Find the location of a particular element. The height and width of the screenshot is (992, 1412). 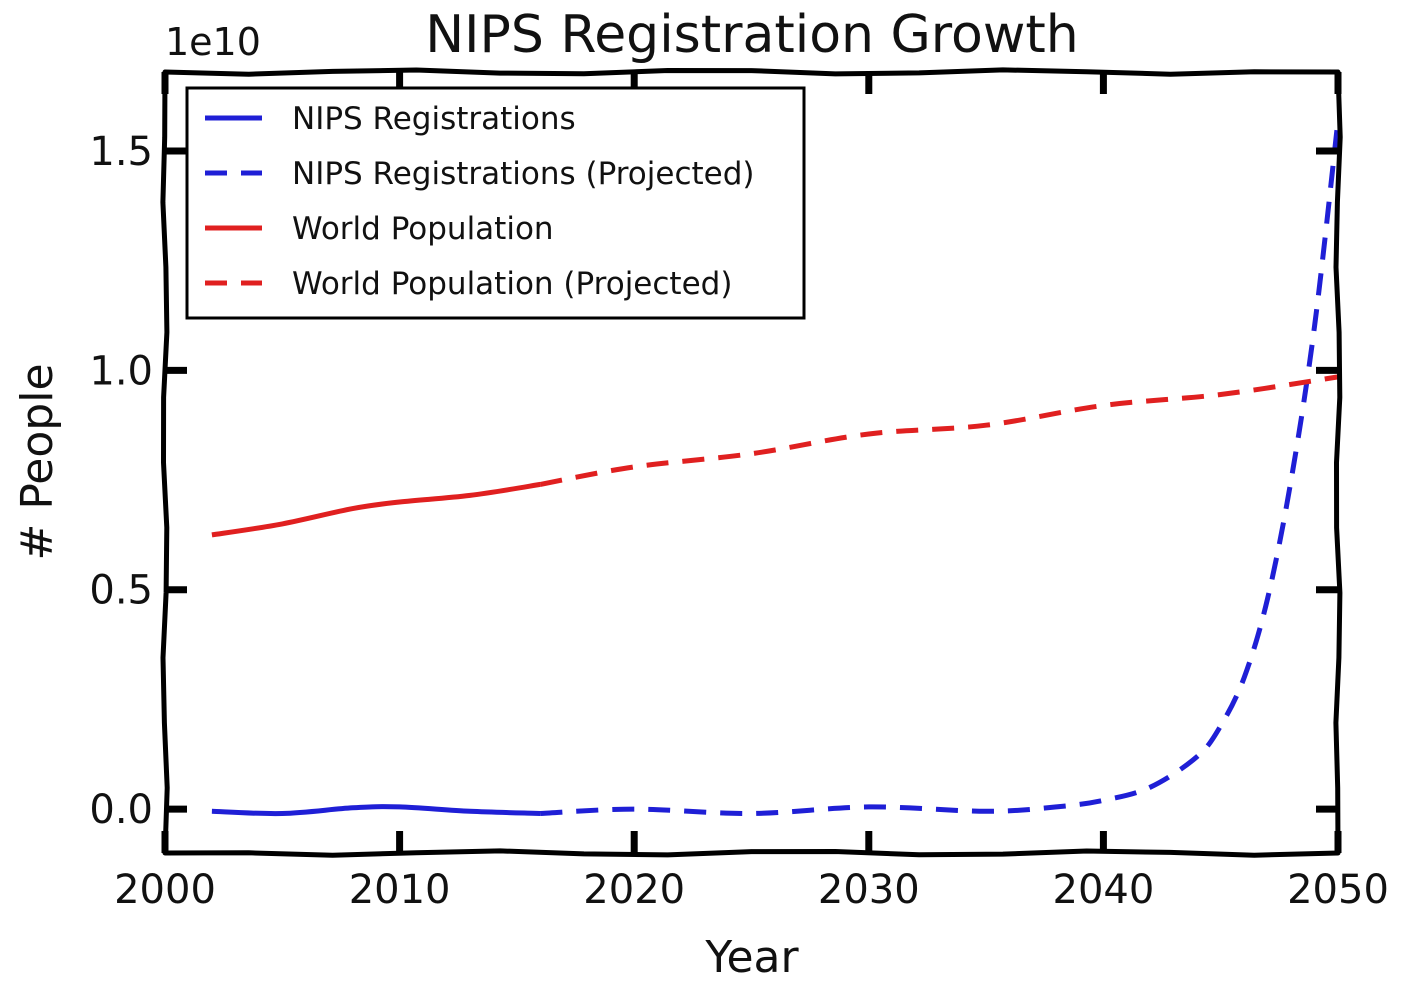

chart-title: NIPS Registration Growth is located at coordinates (751, 35).